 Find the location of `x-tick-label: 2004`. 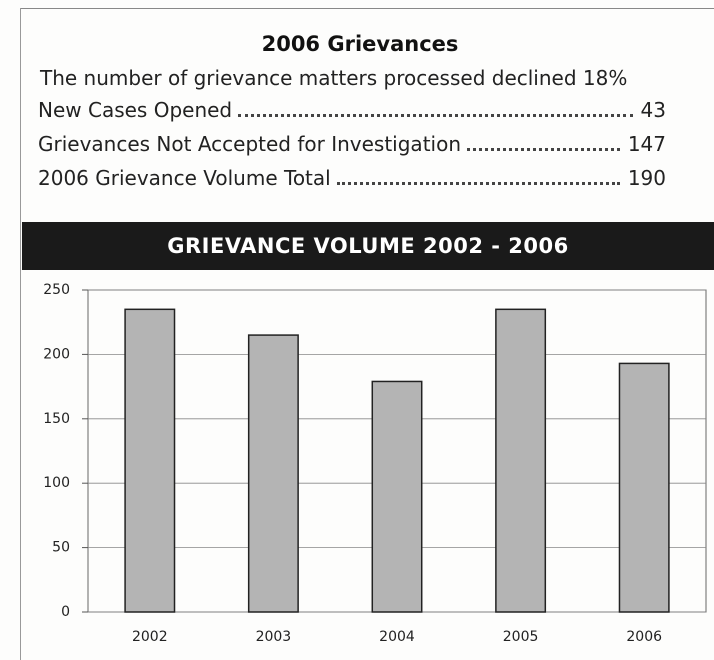

x-tick-label: 2004 is located at coordinates (397, 637).